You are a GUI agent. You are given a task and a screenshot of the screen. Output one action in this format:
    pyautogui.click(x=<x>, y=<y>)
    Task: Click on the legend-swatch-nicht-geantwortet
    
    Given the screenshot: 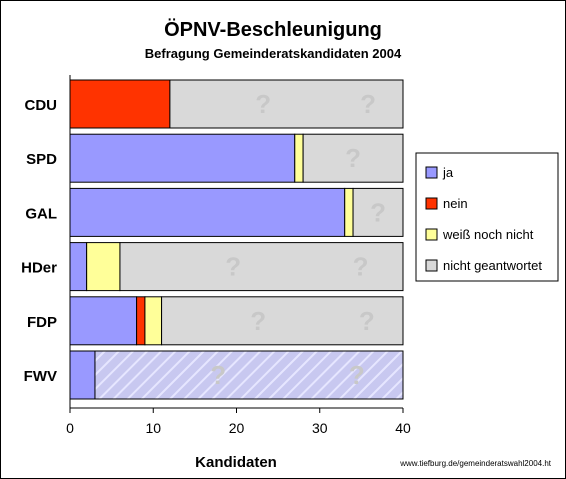 What is the action you would take?
    pyautogui.click(x=431, y=265)
    